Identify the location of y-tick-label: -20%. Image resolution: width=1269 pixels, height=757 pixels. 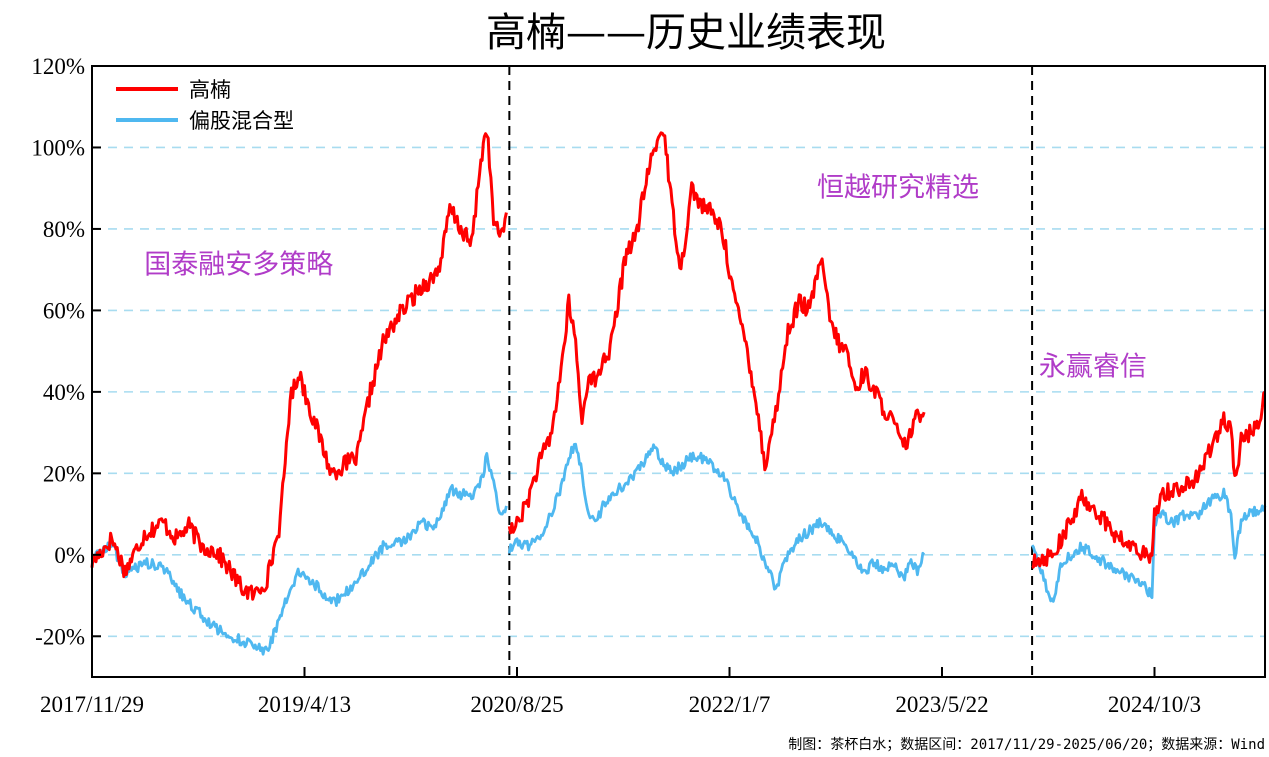
(60, 636).